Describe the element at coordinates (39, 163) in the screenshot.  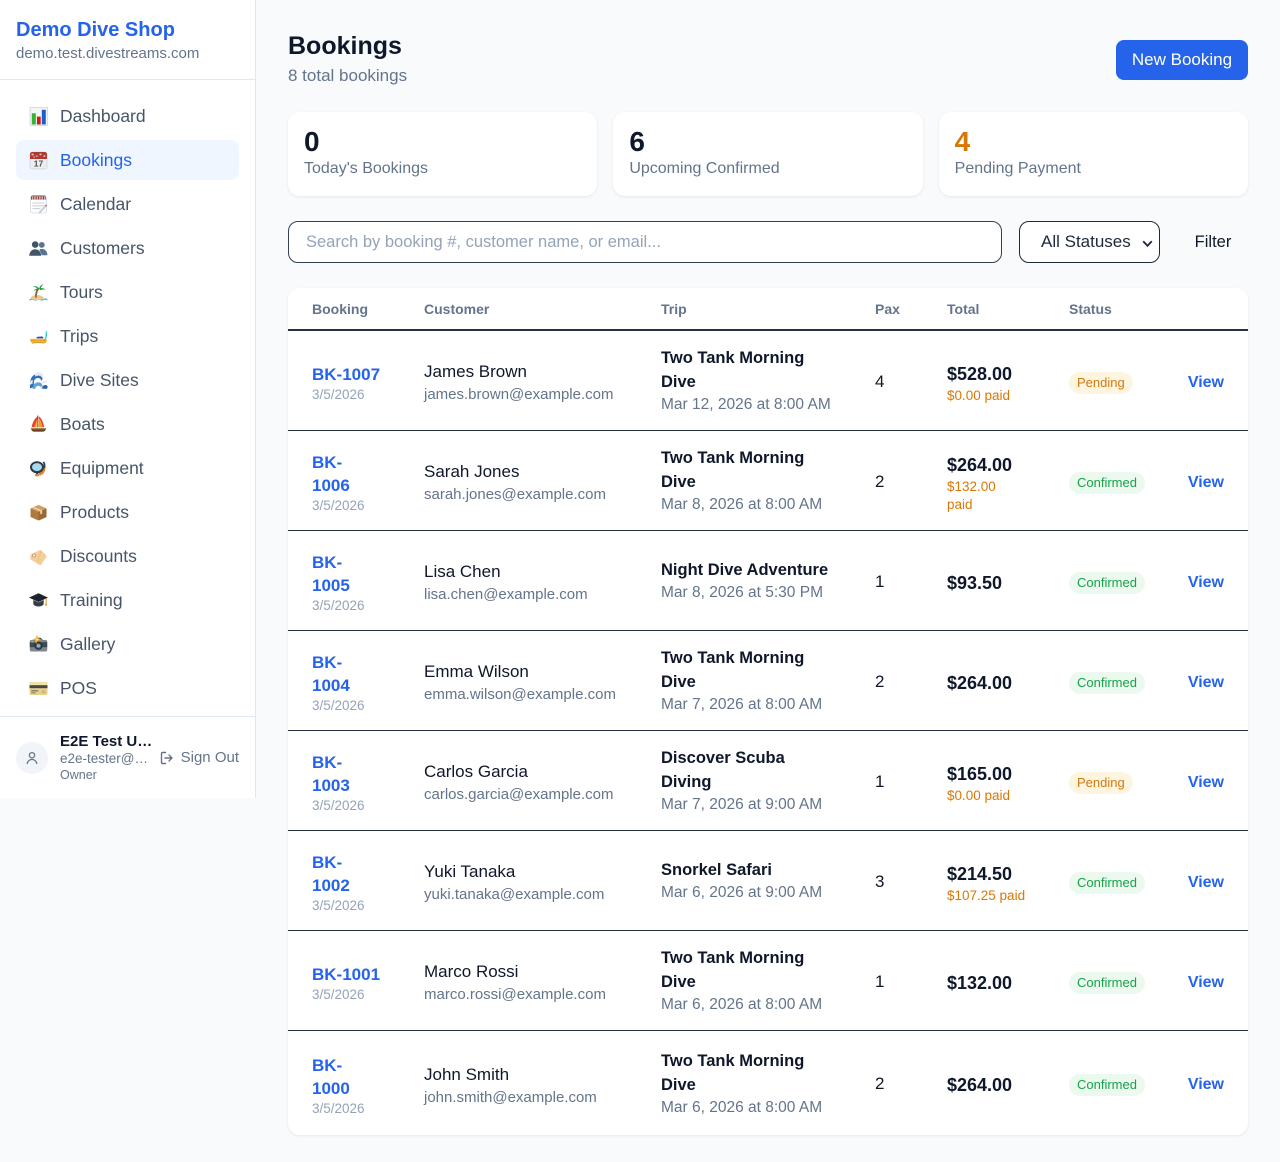
I see `svg-text: 17` at that location.